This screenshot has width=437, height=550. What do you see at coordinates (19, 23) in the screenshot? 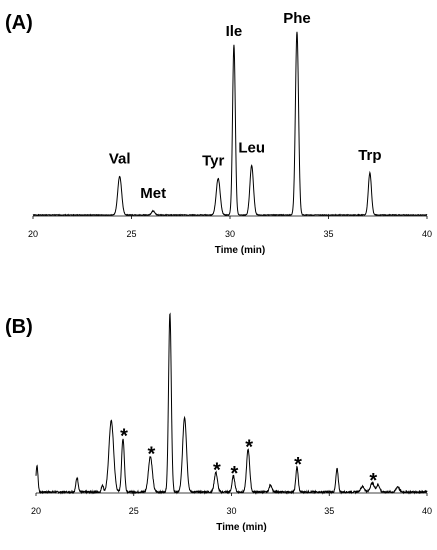
I see `panel-label: (A)` at bounding box center [19, 23].